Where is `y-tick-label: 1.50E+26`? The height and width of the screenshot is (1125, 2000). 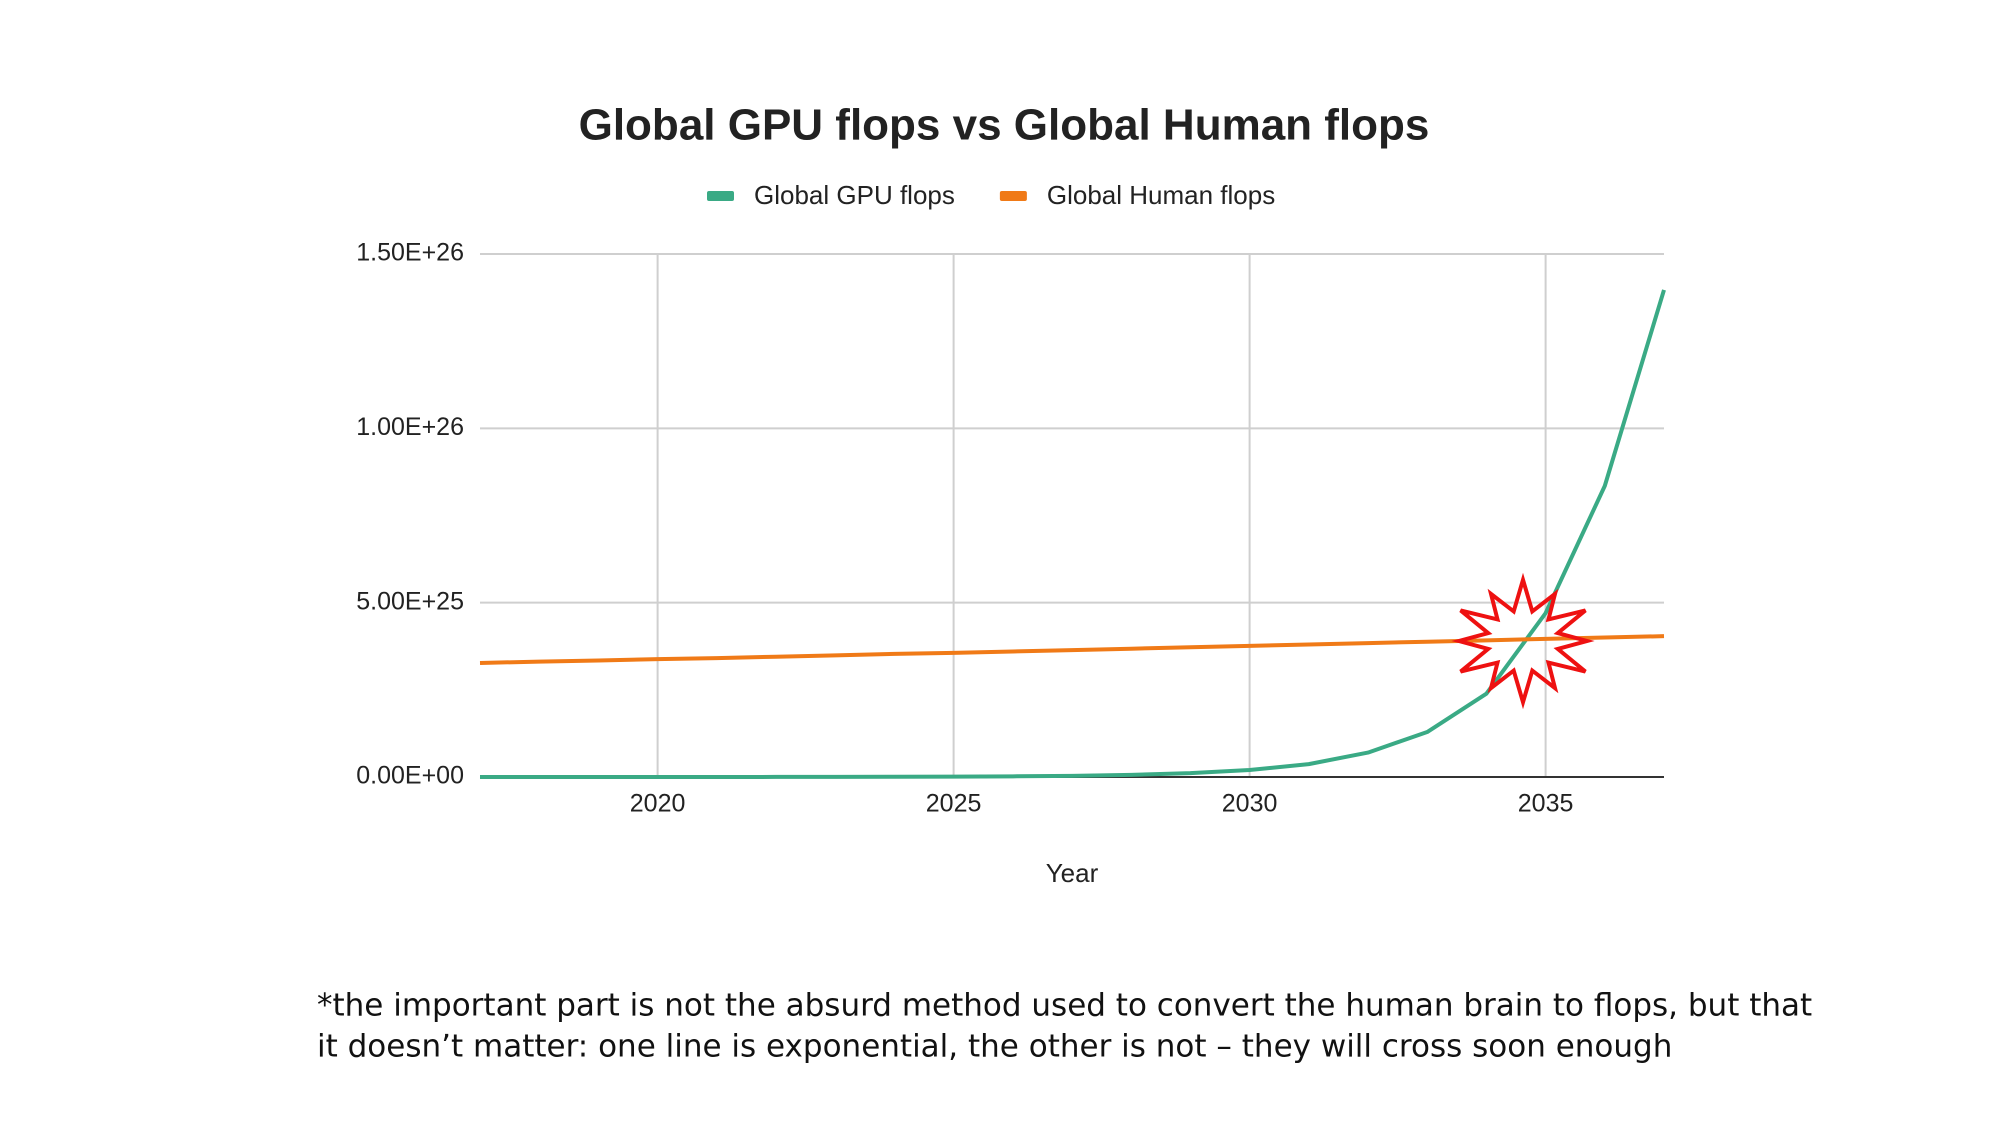
y-tick-label: 1.50E+26 is located at coordinates (410, 253).